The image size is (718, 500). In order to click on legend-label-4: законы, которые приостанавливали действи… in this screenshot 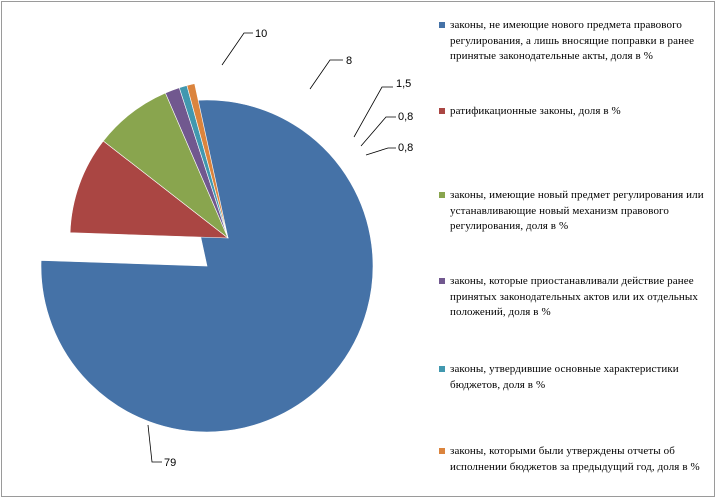, I will do `click(574, 296)`.